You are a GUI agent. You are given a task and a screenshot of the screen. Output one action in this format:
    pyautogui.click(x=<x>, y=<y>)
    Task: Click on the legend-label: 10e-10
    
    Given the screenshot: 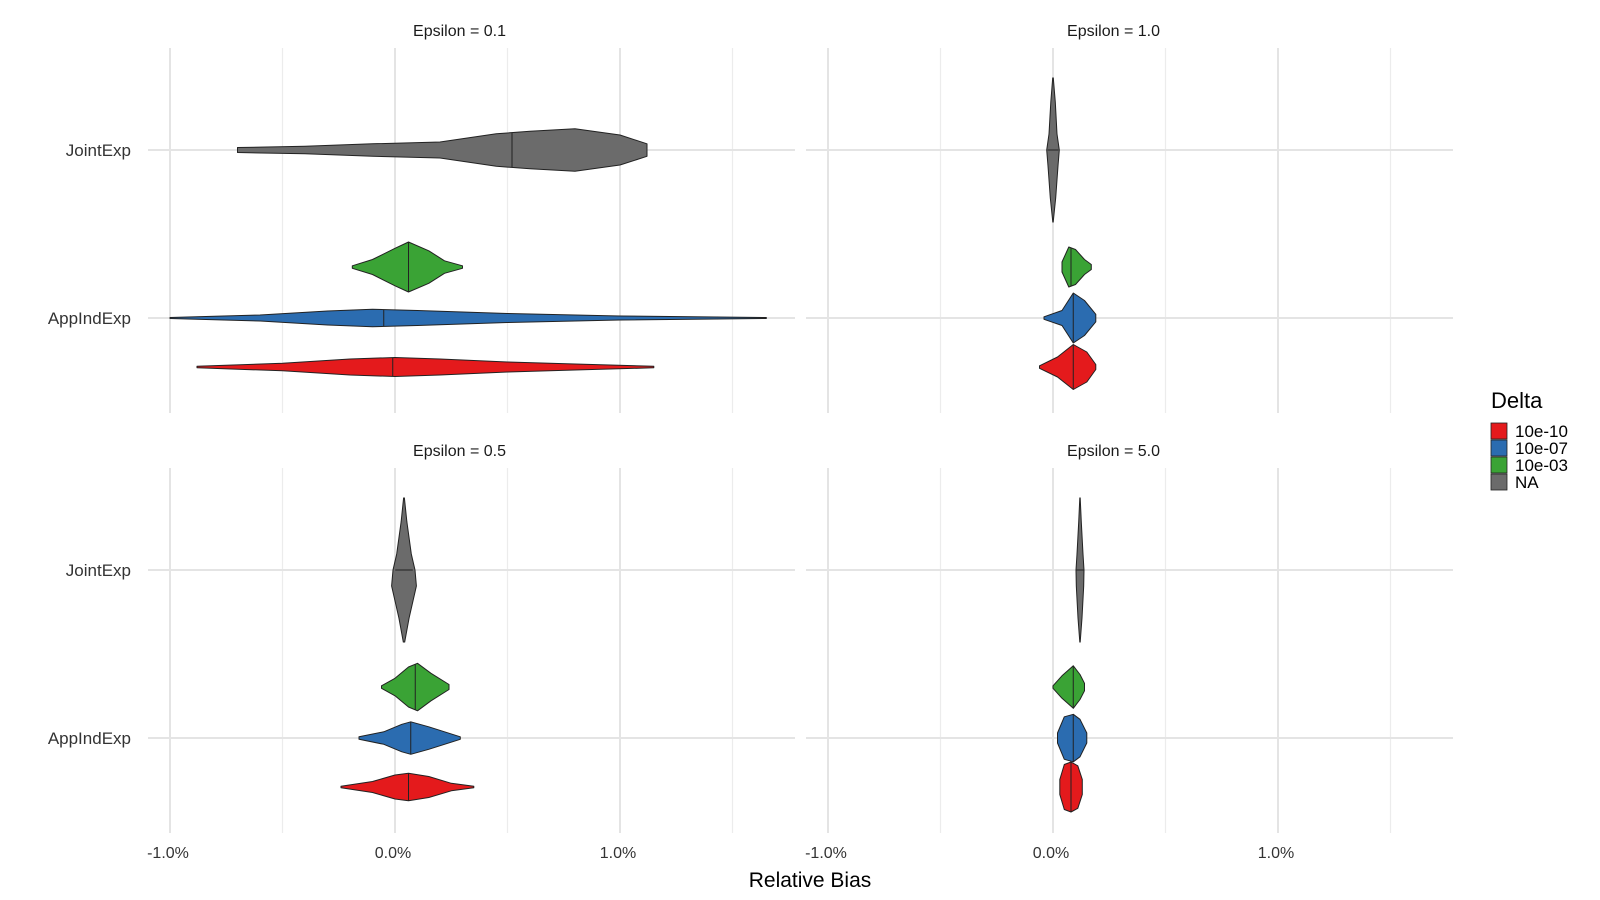 What is the action you would take?
    pyautogui.click(x=1541, y=431)
    